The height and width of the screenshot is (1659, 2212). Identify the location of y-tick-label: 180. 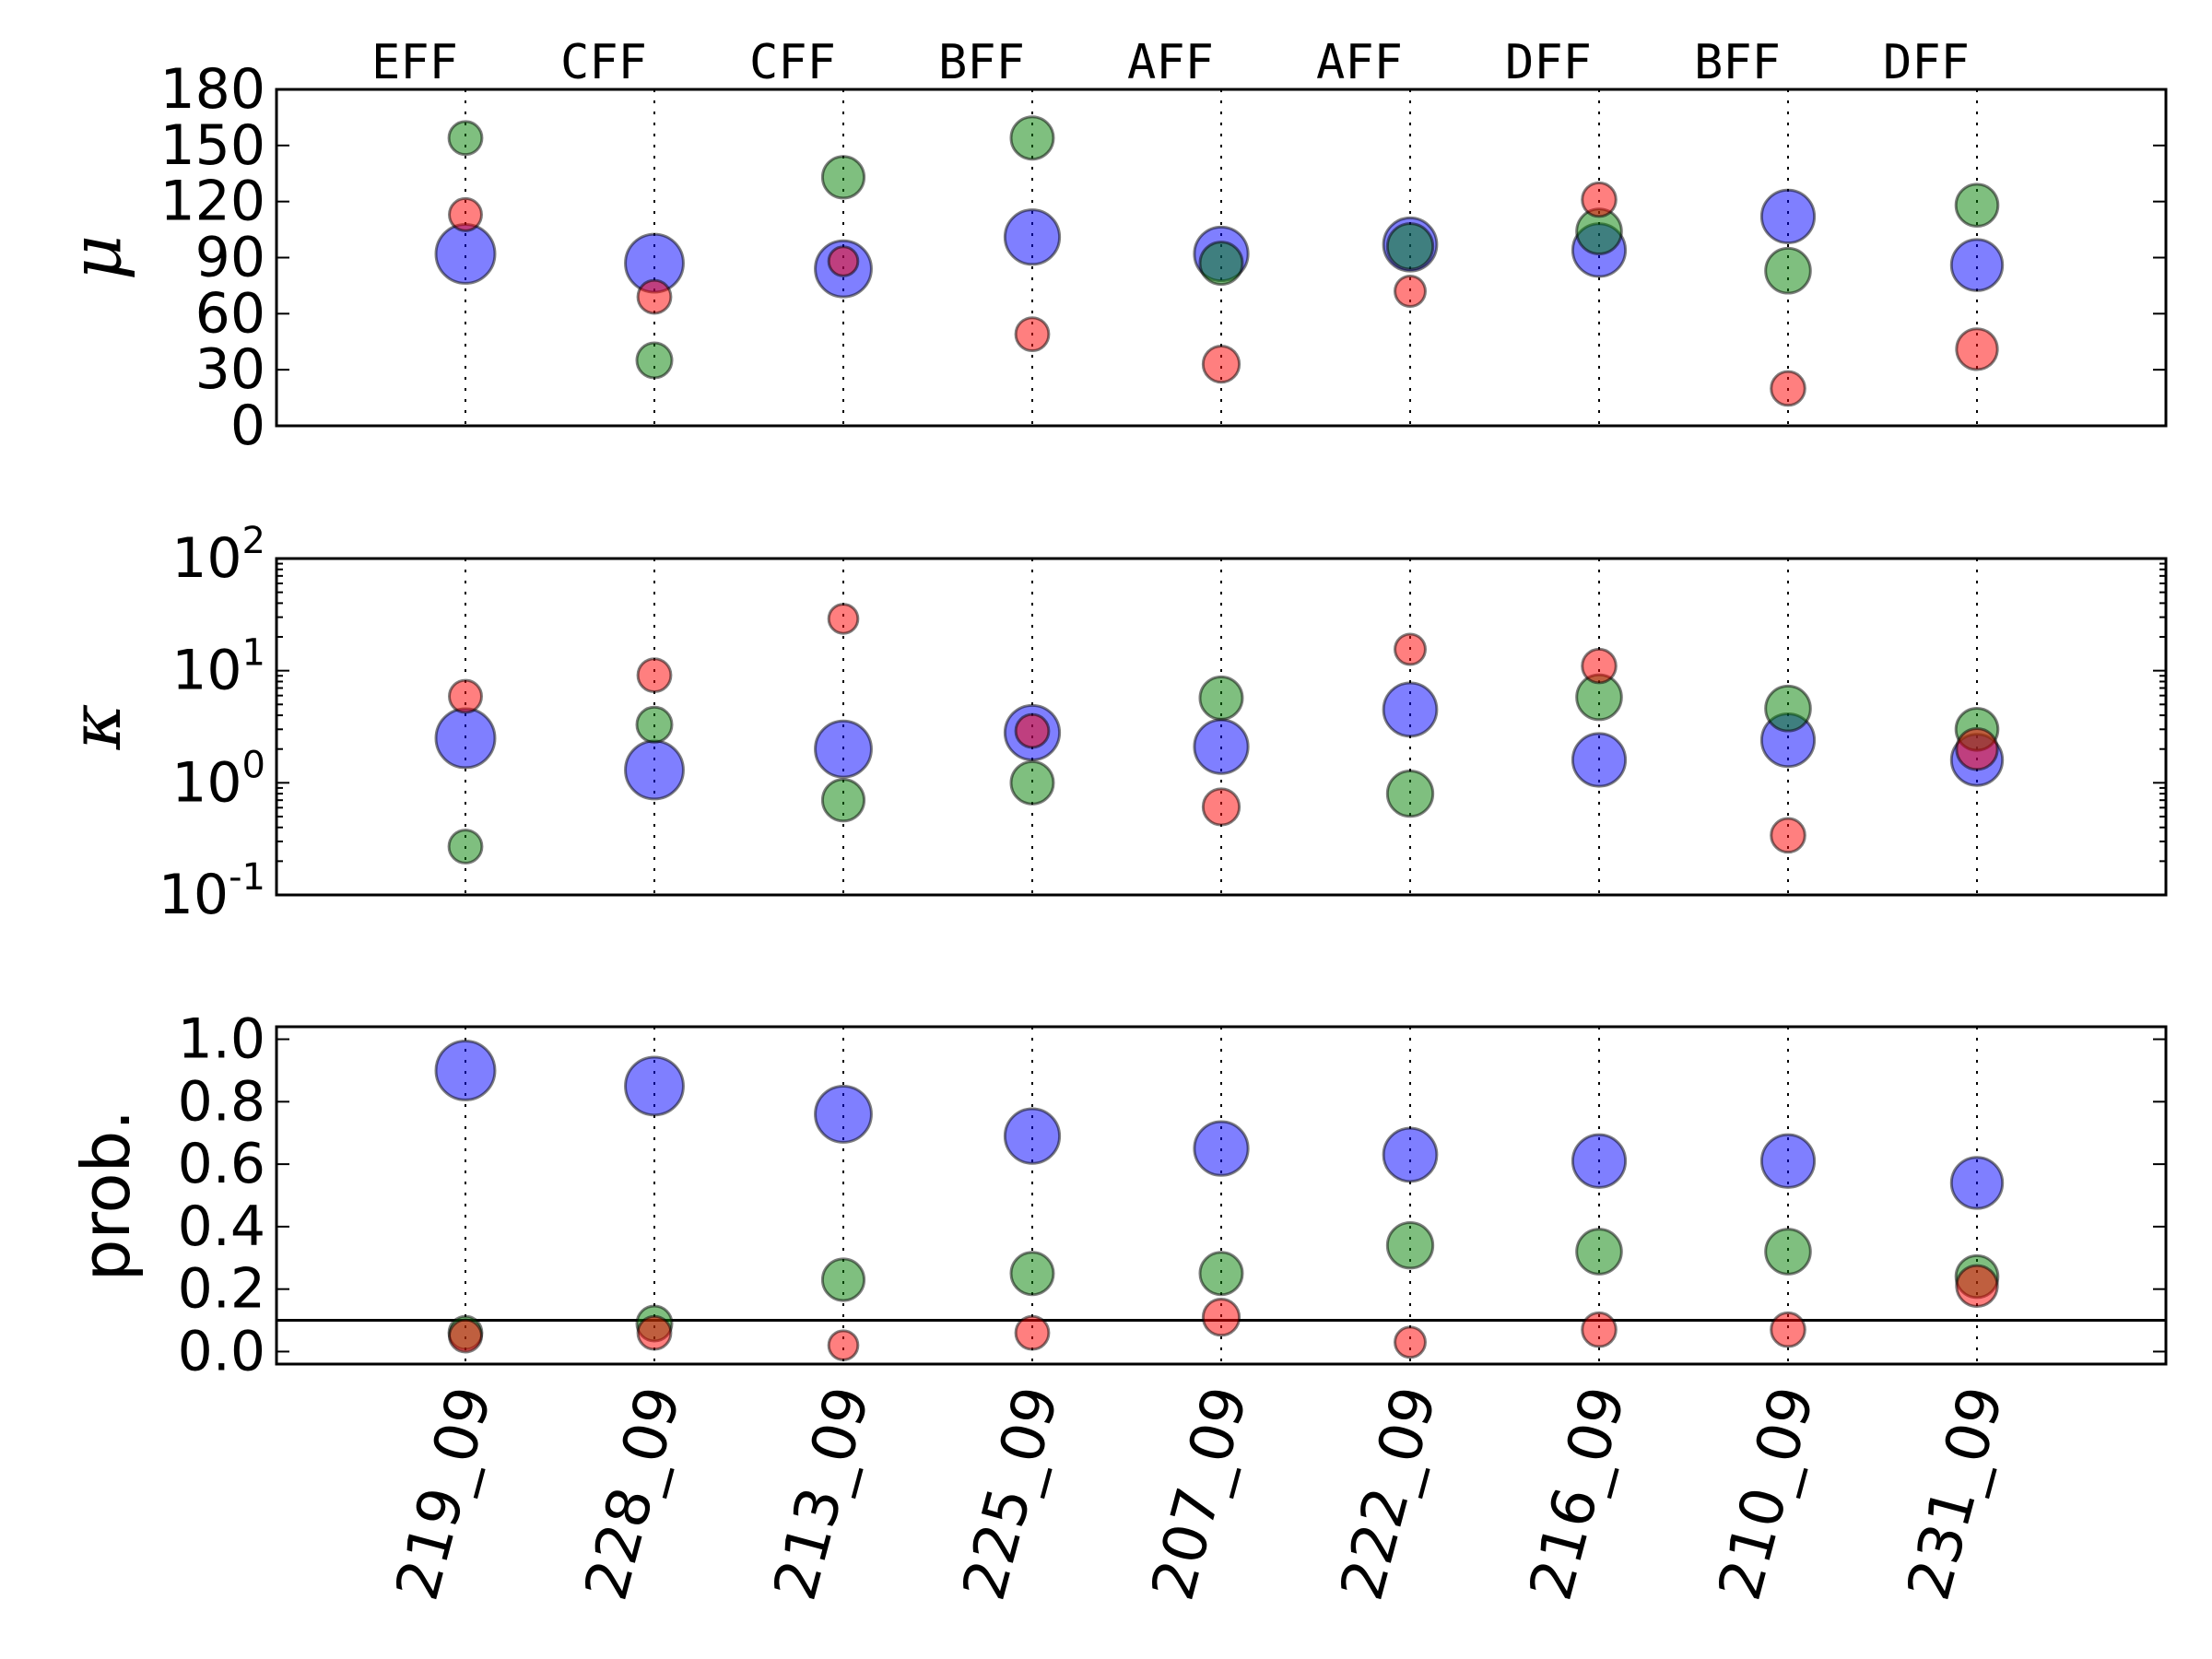
(212, 89).